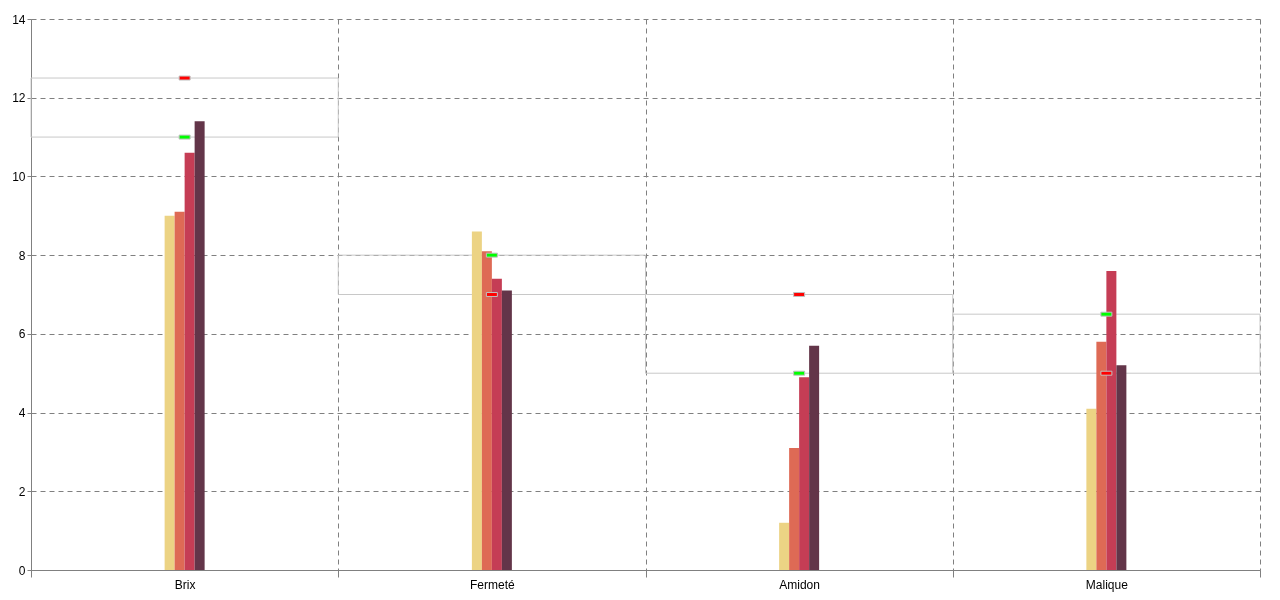 The width and height of the screenshot is (1280, 600). I want to click on y-tick-label: 10, so click(19, 176).